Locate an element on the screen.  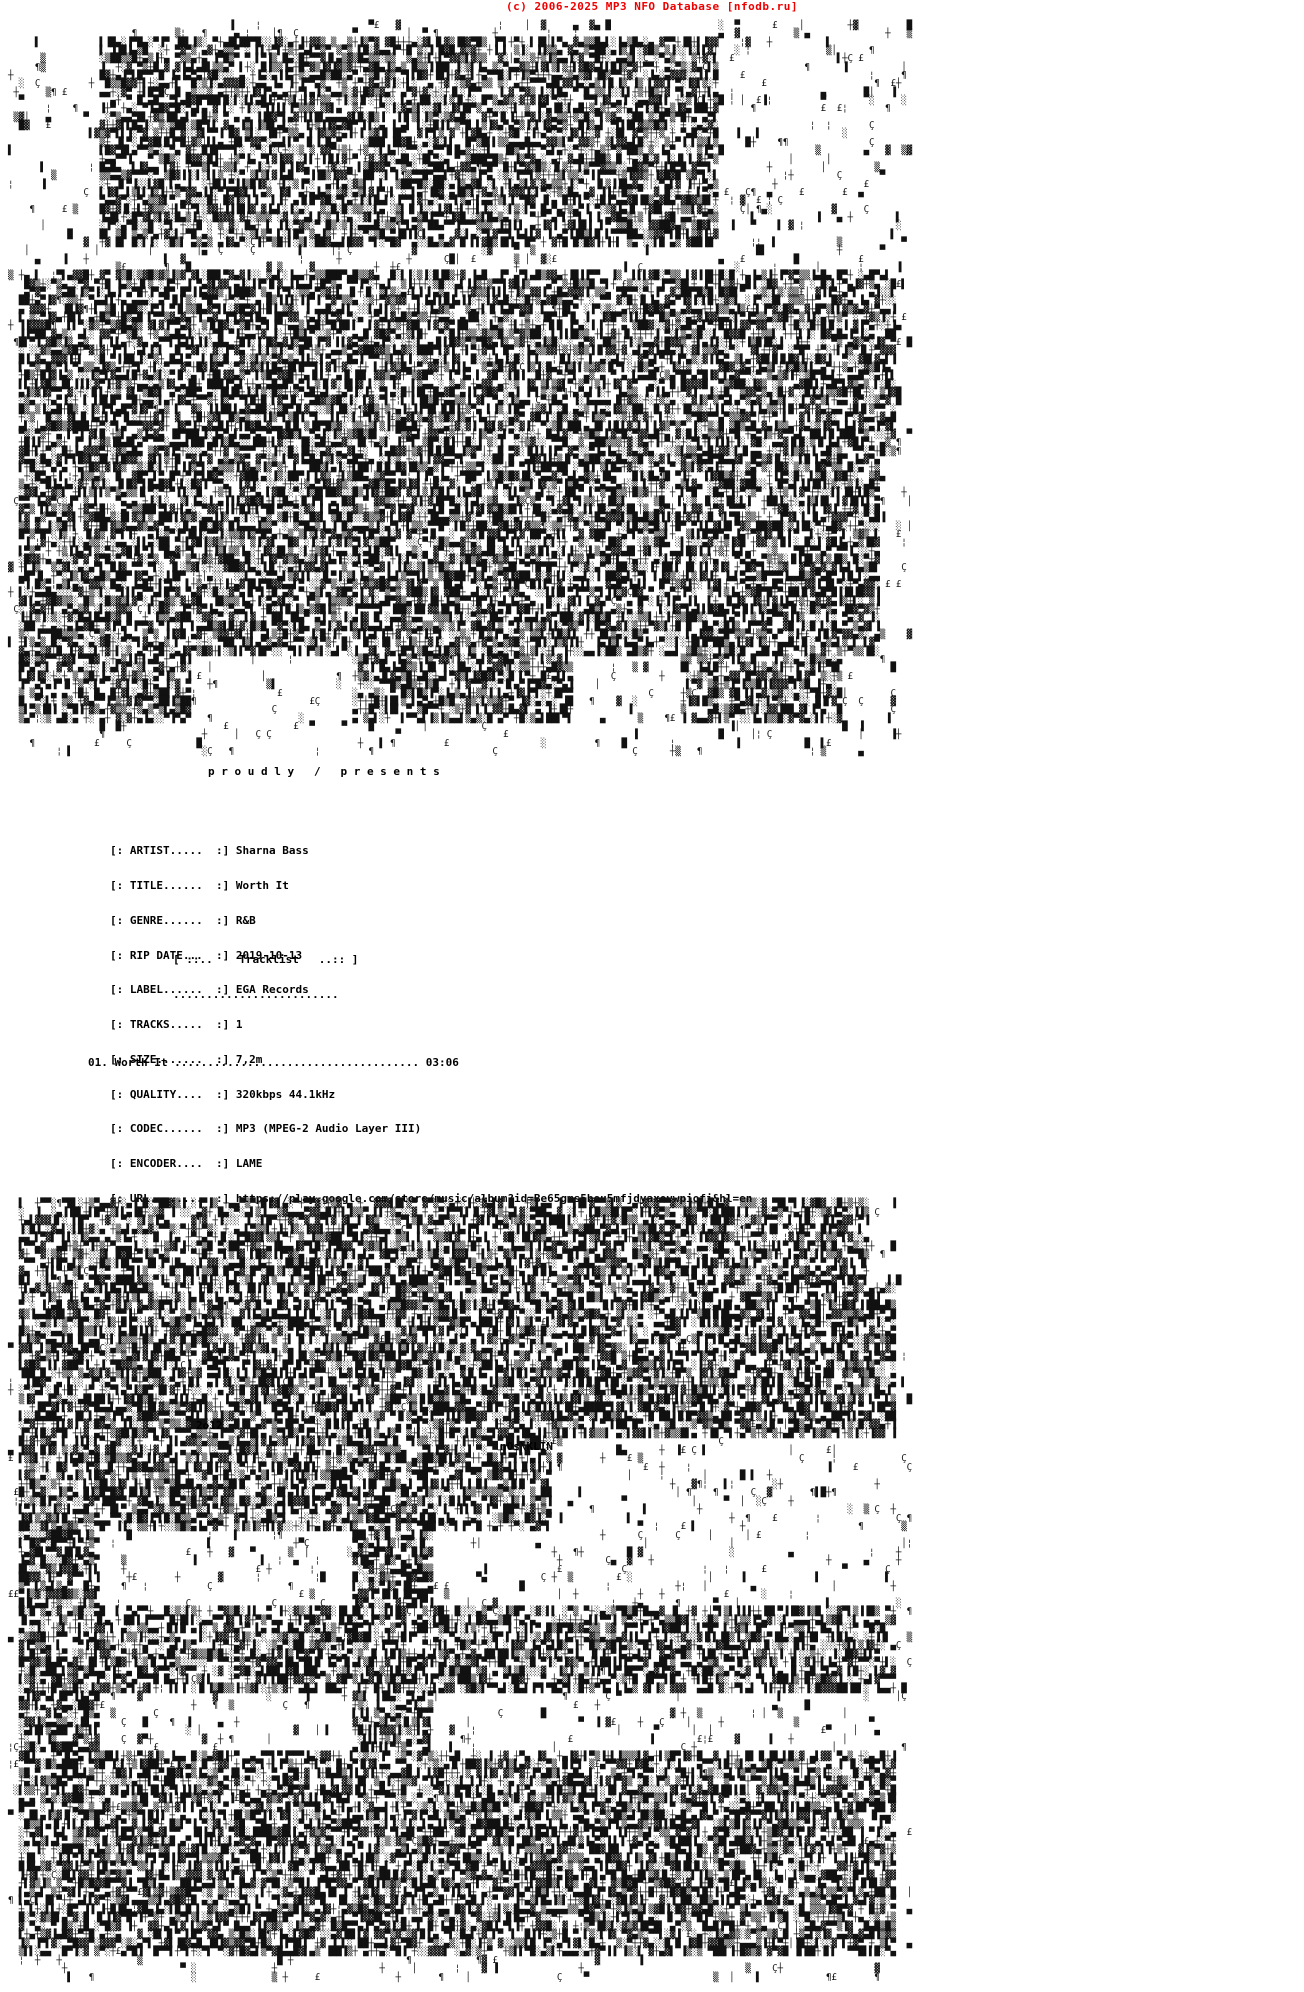
field-encoder: [: ENCODER.... :] LAME is located at coordinates (431, 1164).